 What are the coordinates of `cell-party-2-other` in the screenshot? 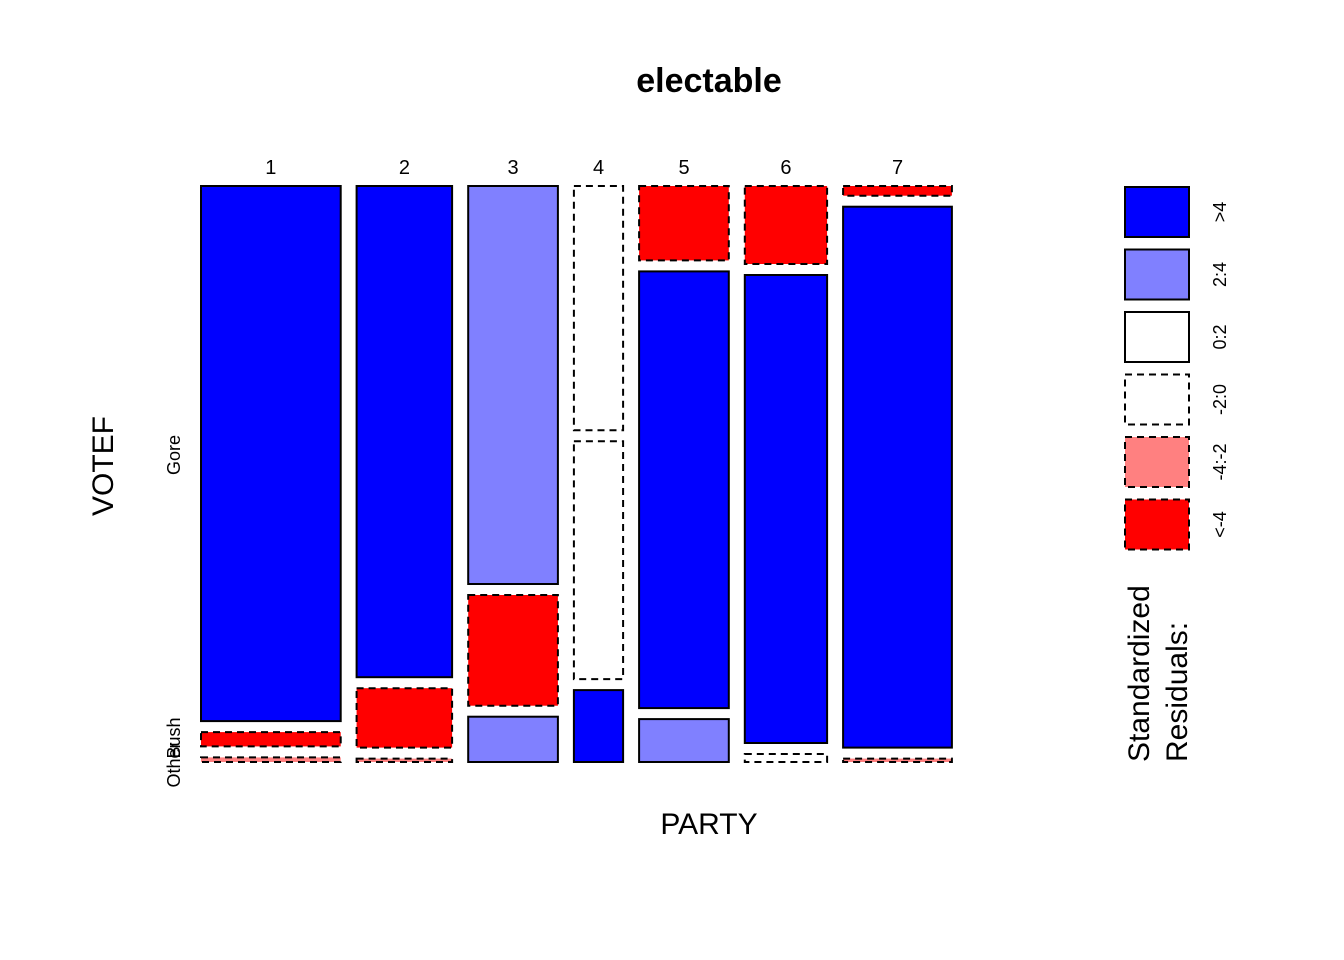 It's located at (405, 760).